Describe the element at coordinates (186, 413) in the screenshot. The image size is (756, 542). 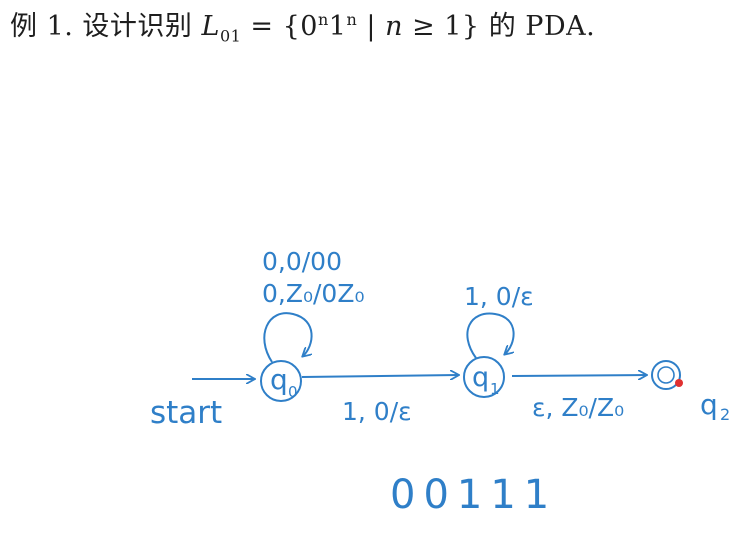
I see `start-label: start` at that location.